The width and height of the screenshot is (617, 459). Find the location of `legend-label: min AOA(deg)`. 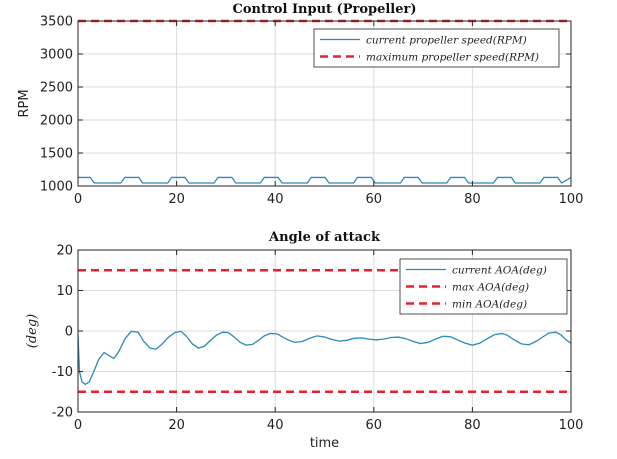

legend-label: min AOA(deg) is located at coordinates (489, 305).